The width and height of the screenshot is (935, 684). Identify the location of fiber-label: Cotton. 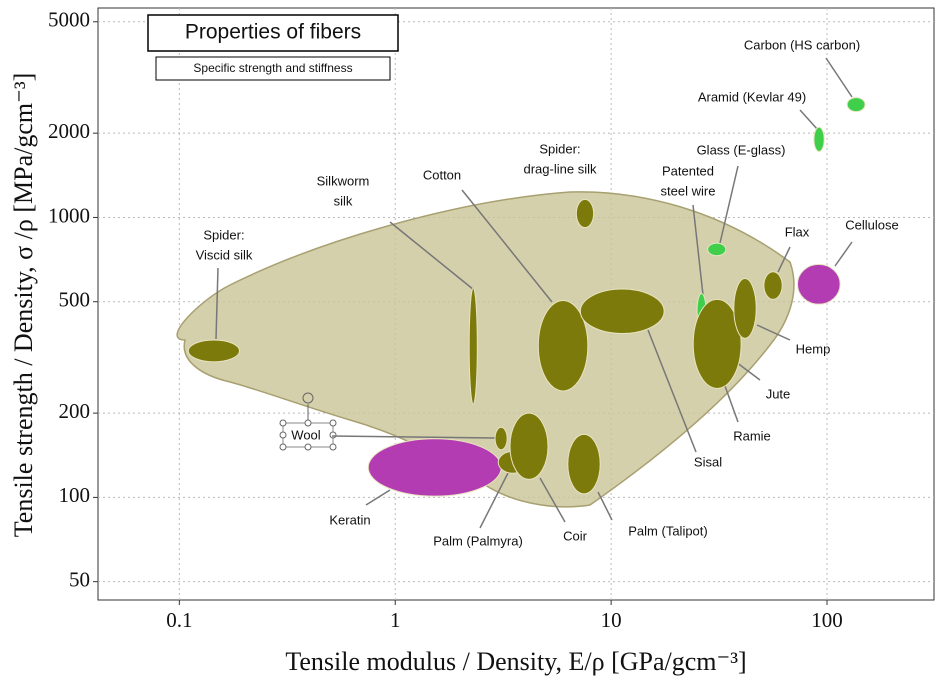
(442, 174).